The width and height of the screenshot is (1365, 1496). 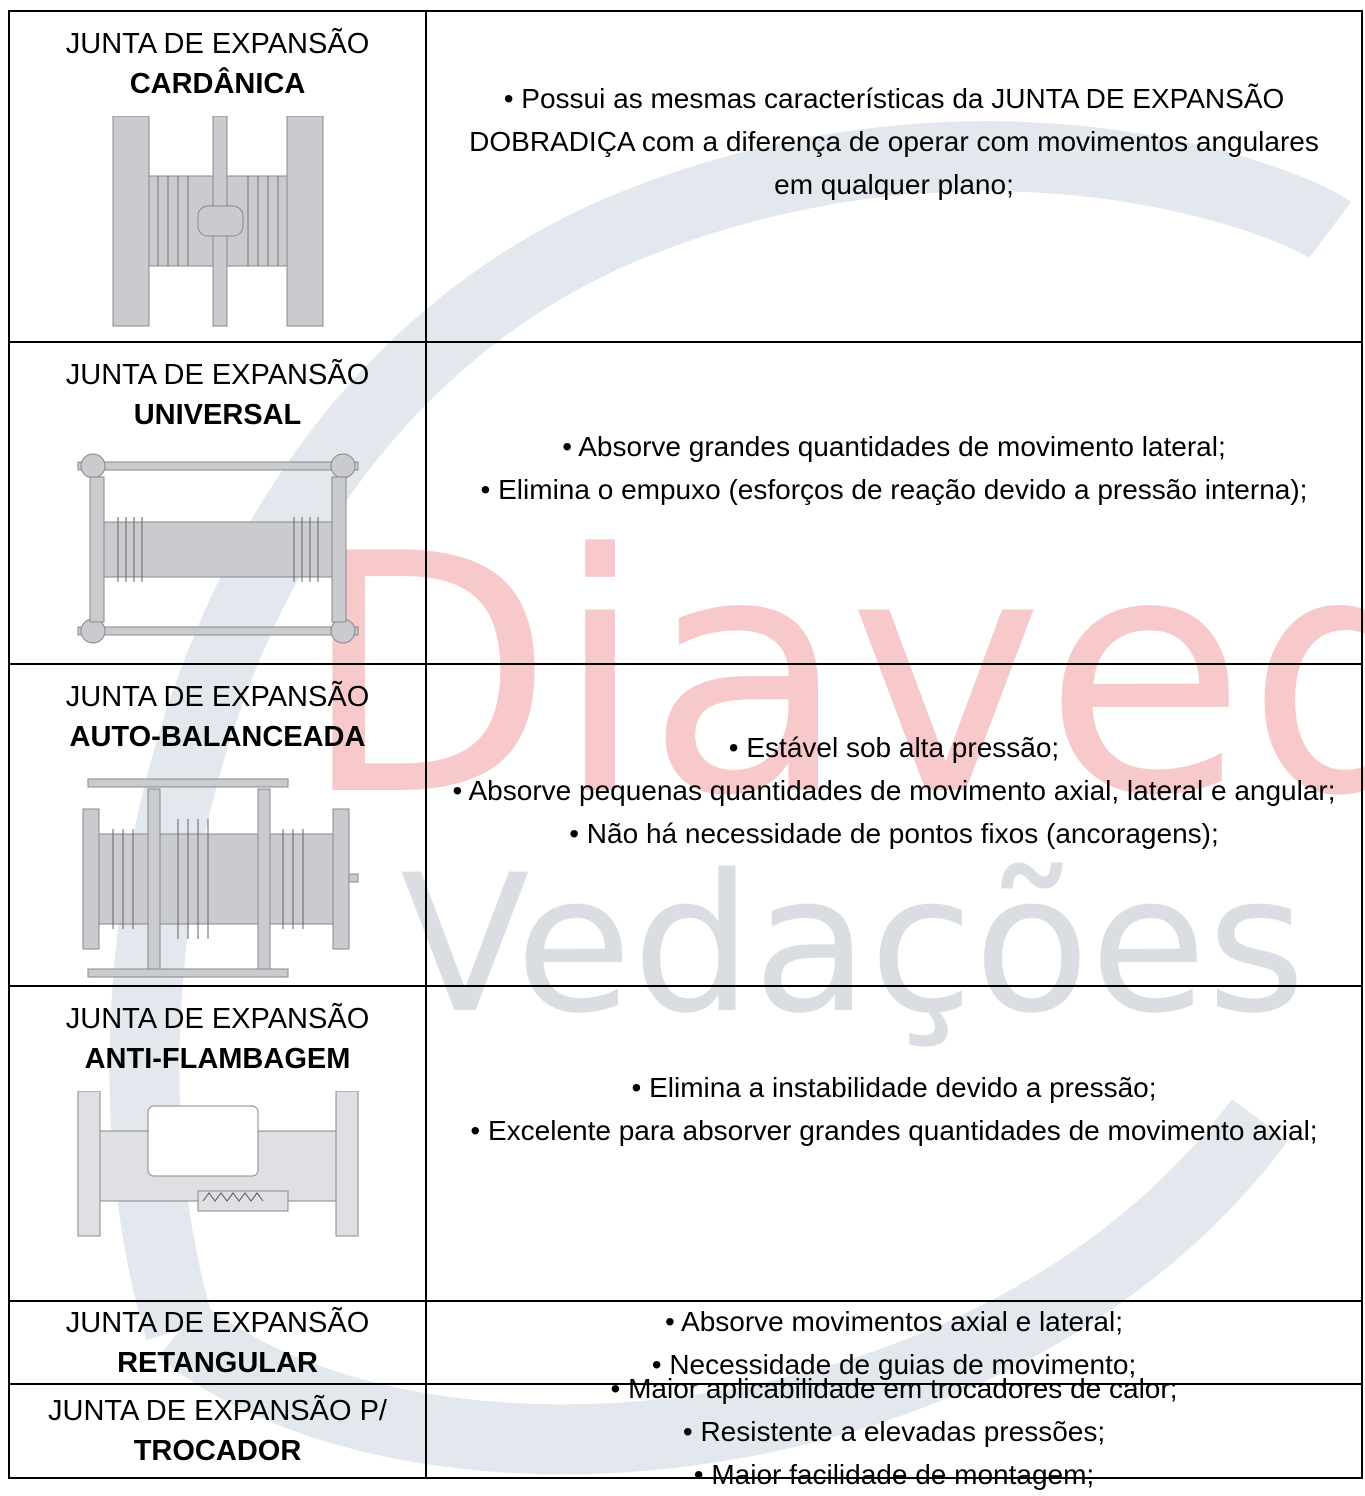 I want to click on feature-bullet: • Resistente a elevadas pressões;, so click(x=894, y=1431).